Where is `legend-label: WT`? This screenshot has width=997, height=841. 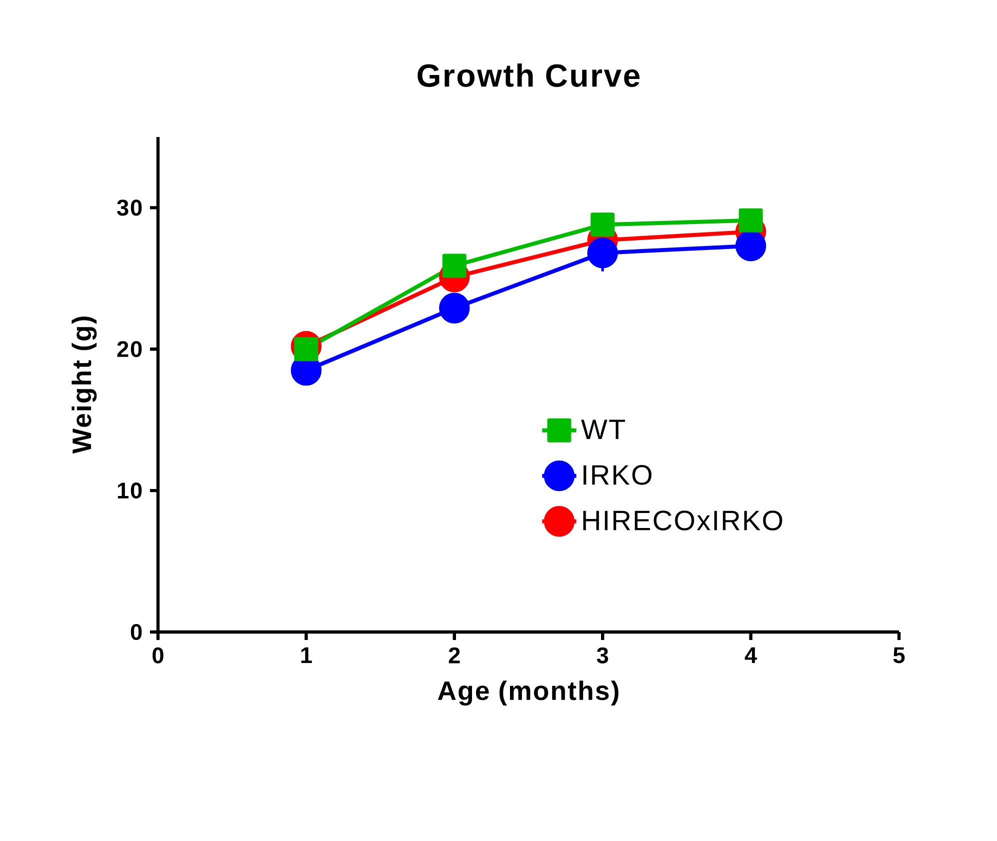 legend-label: WT is located at coordinates (603, 430).